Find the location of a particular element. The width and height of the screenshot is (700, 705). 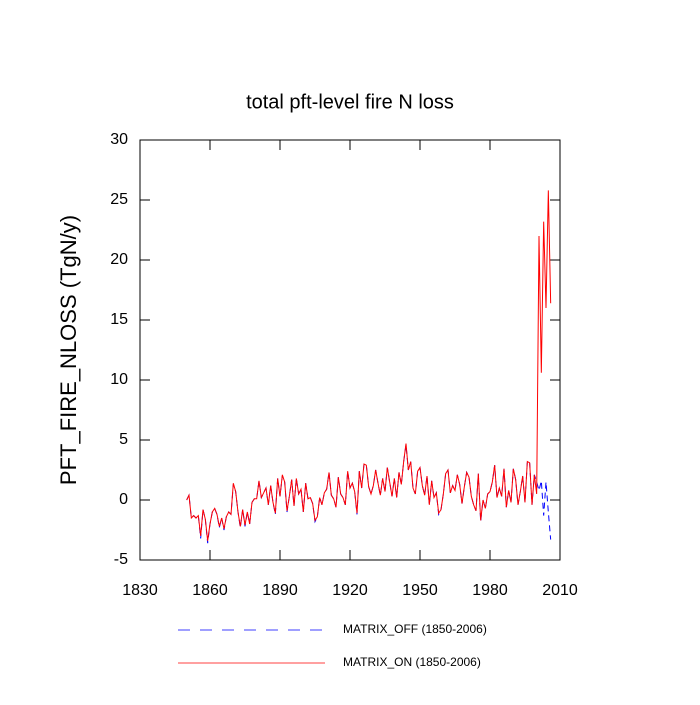

x-tick-label: 2010 is located at coordinates (560, 590).